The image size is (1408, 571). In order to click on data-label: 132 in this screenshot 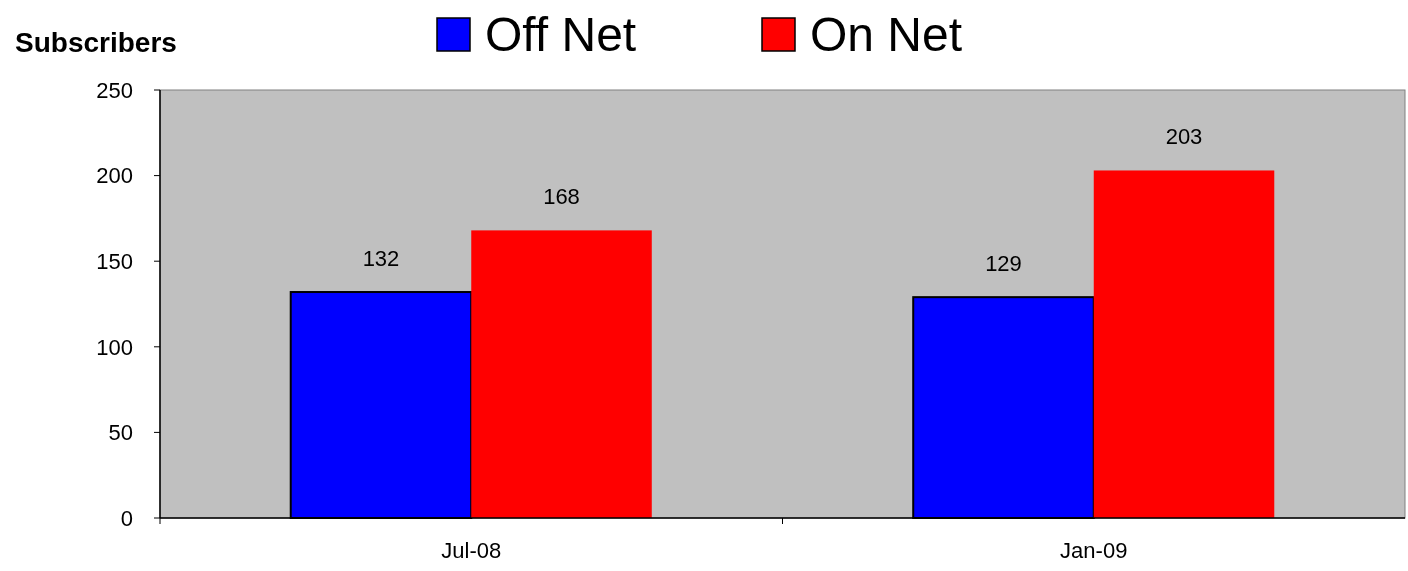, I will do `click(381, 259)`.